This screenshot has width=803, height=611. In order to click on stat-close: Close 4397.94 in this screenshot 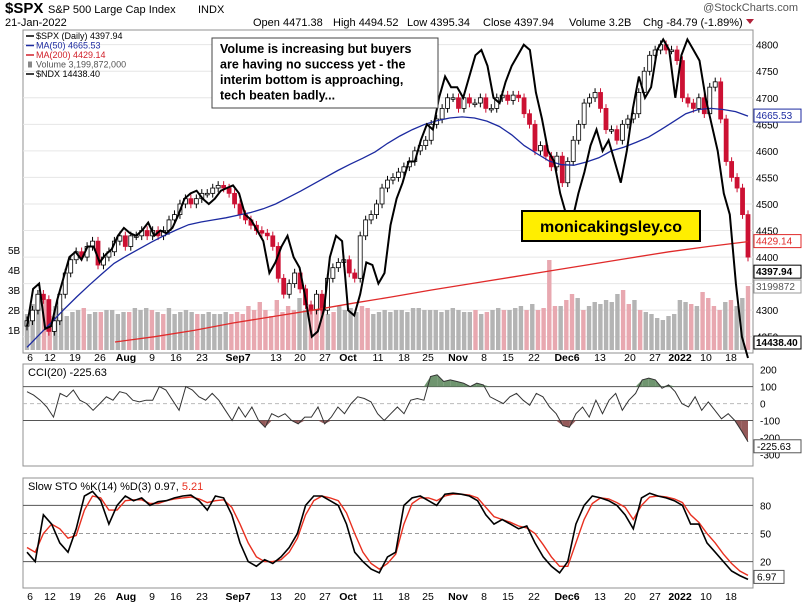, I will do `click(518, 23)`.